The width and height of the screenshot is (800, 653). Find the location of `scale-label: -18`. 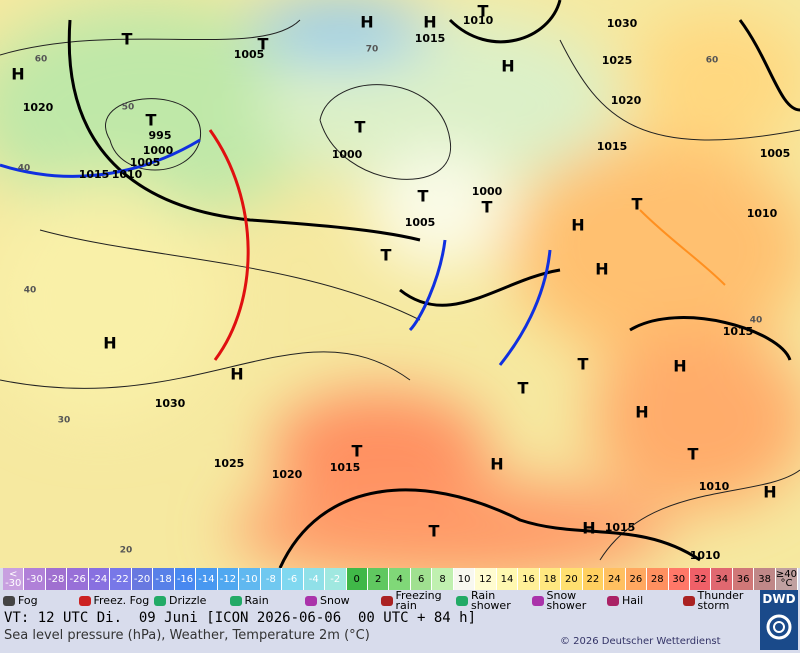

scale-label: -18 is located at coordinates (163, 579).